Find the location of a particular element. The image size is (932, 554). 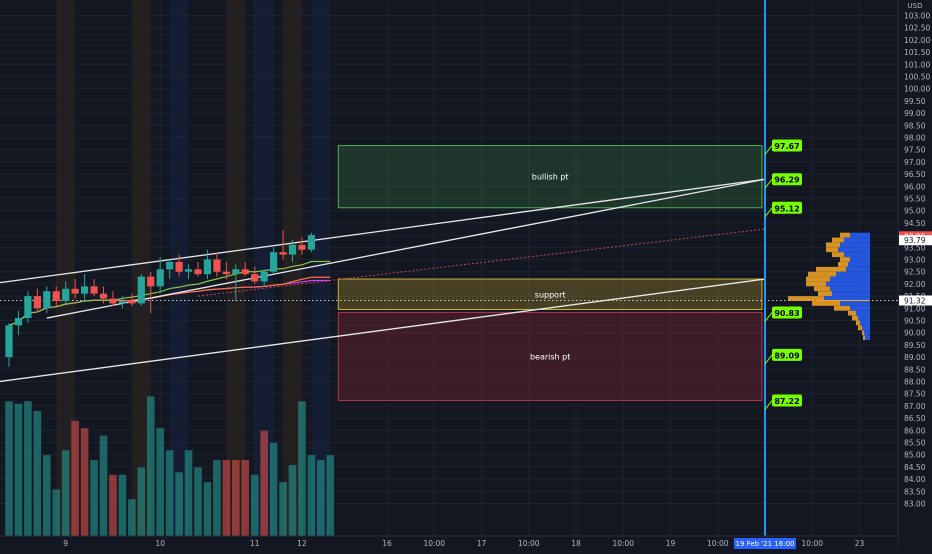

price-tick-label: 91.00 is located at coordinates (915, 308).